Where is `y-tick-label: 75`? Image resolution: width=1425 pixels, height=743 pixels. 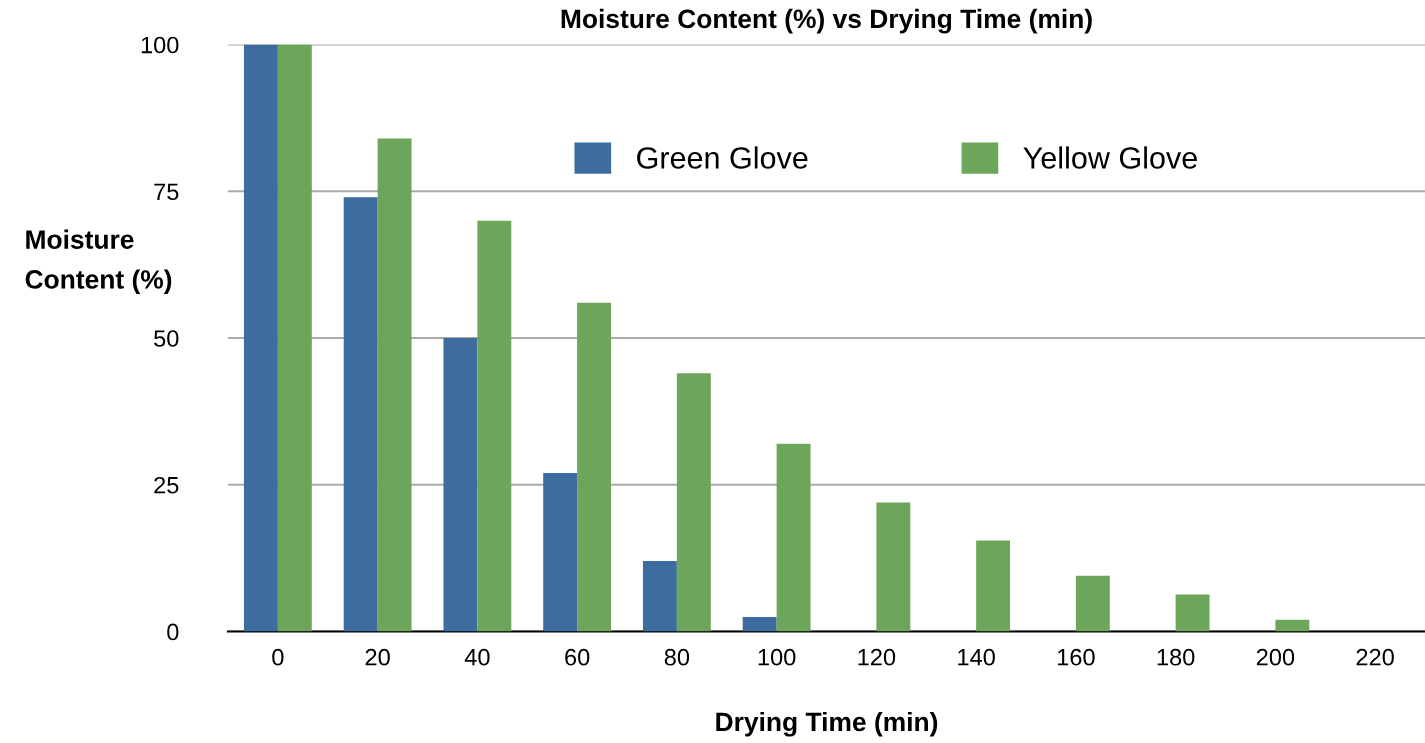 y-tick-label: 75 is located at coordinates (166, 192).